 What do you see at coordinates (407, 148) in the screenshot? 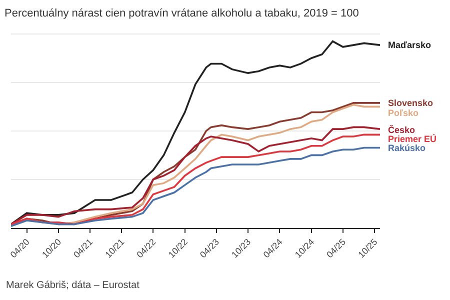
I see `series-label: Rakúsko` at bounding box center [407, 148].